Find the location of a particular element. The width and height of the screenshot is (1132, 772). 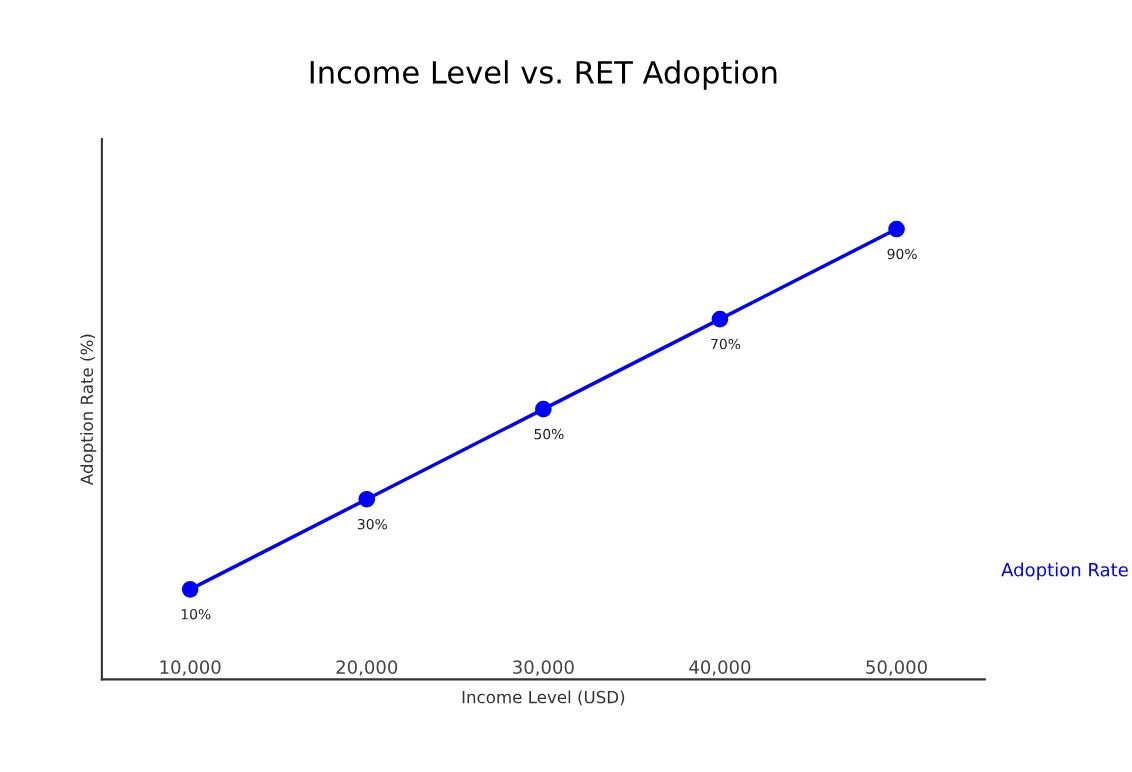

text: Adoption Rate is located at coordinates (1064, 571).